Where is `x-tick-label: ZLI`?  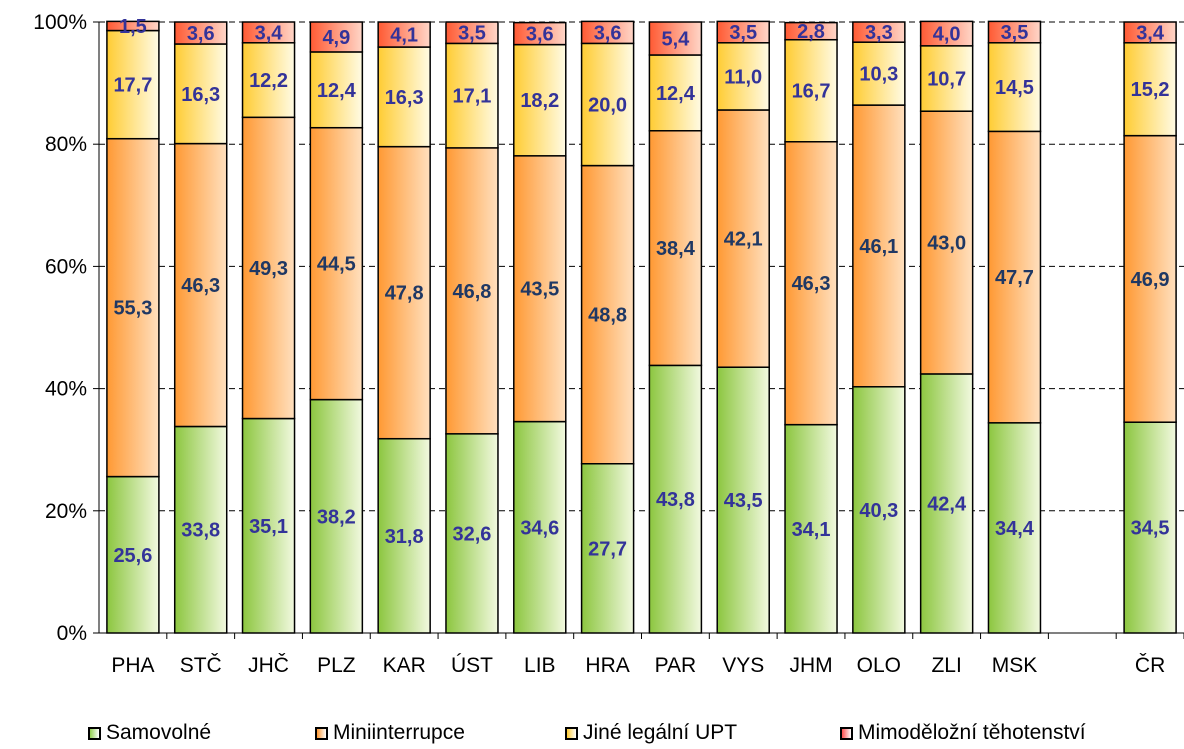
x-tick-label: ZLI is located at coordinates (946, 665).